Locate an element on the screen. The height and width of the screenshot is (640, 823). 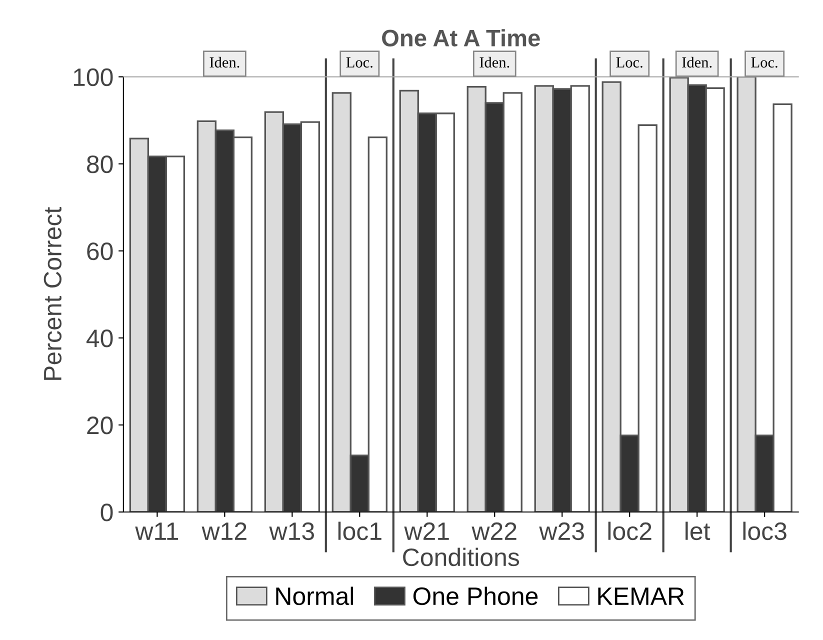
y-axis-title: Percent Correct is located at coordinates (53, 293).